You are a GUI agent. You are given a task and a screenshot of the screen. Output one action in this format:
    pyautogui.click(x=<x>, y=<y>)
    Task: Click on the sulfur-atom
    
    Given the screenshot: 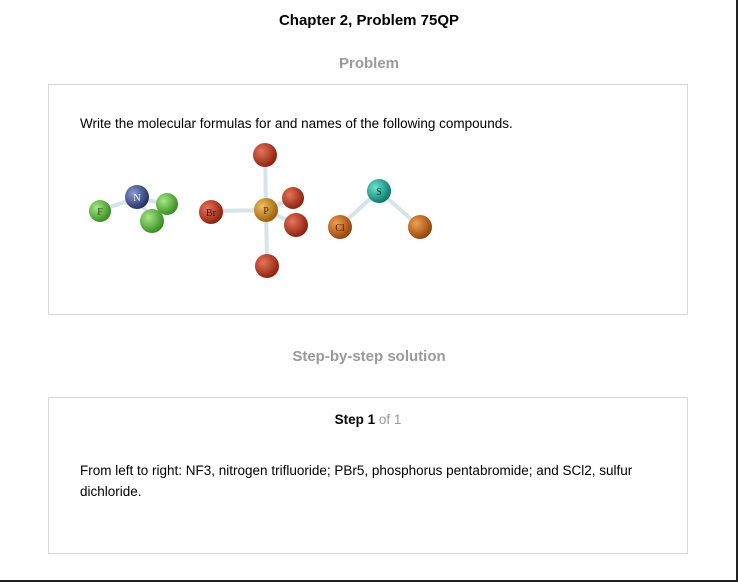 What is the action you would take?
    pyautogui.click(x=379, y=191)
    